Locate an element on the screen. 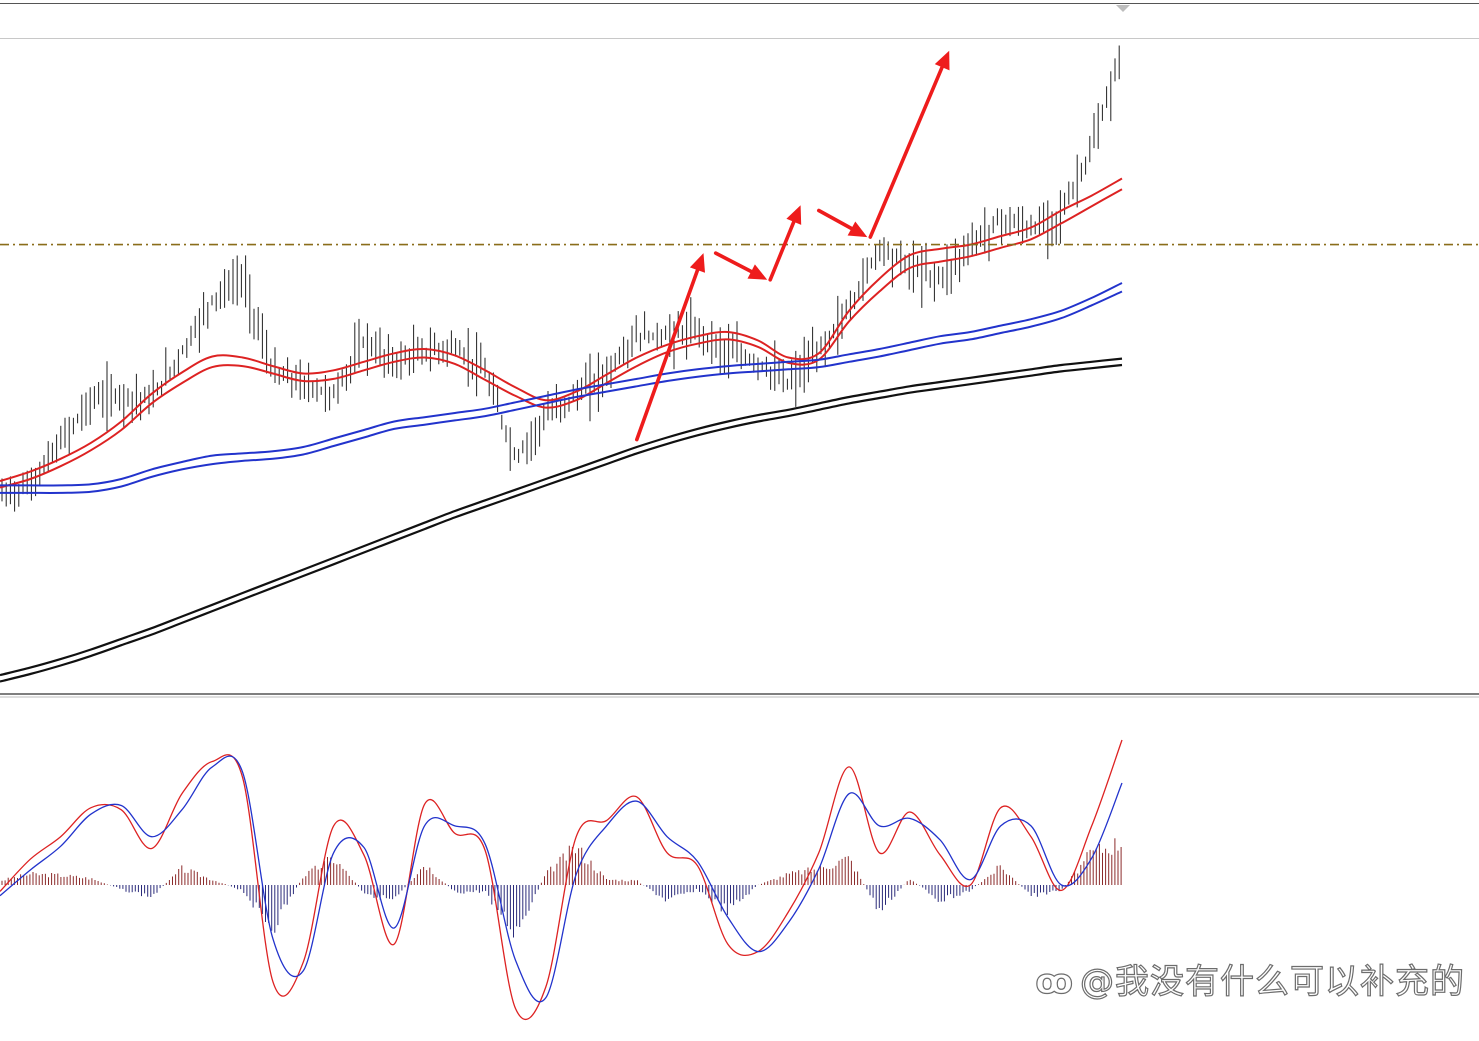  chart-top-strip is located at coordinates (739, 21).